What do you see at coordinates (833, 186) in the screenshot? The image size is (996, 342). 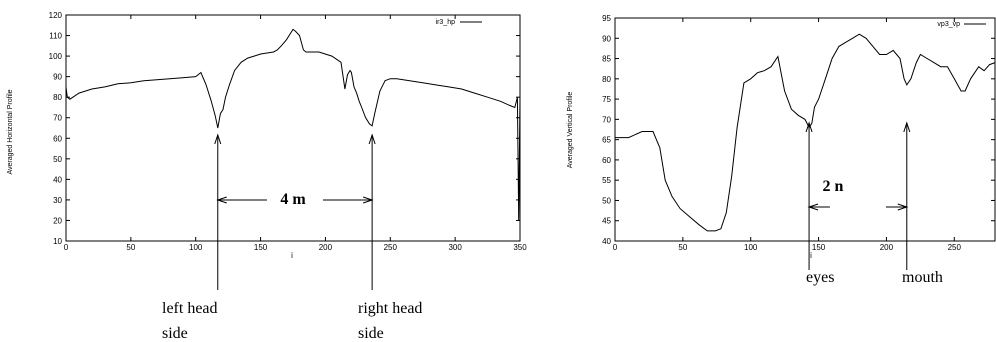 I see `distance-label: 2 n` at bounding box center [833, 186].